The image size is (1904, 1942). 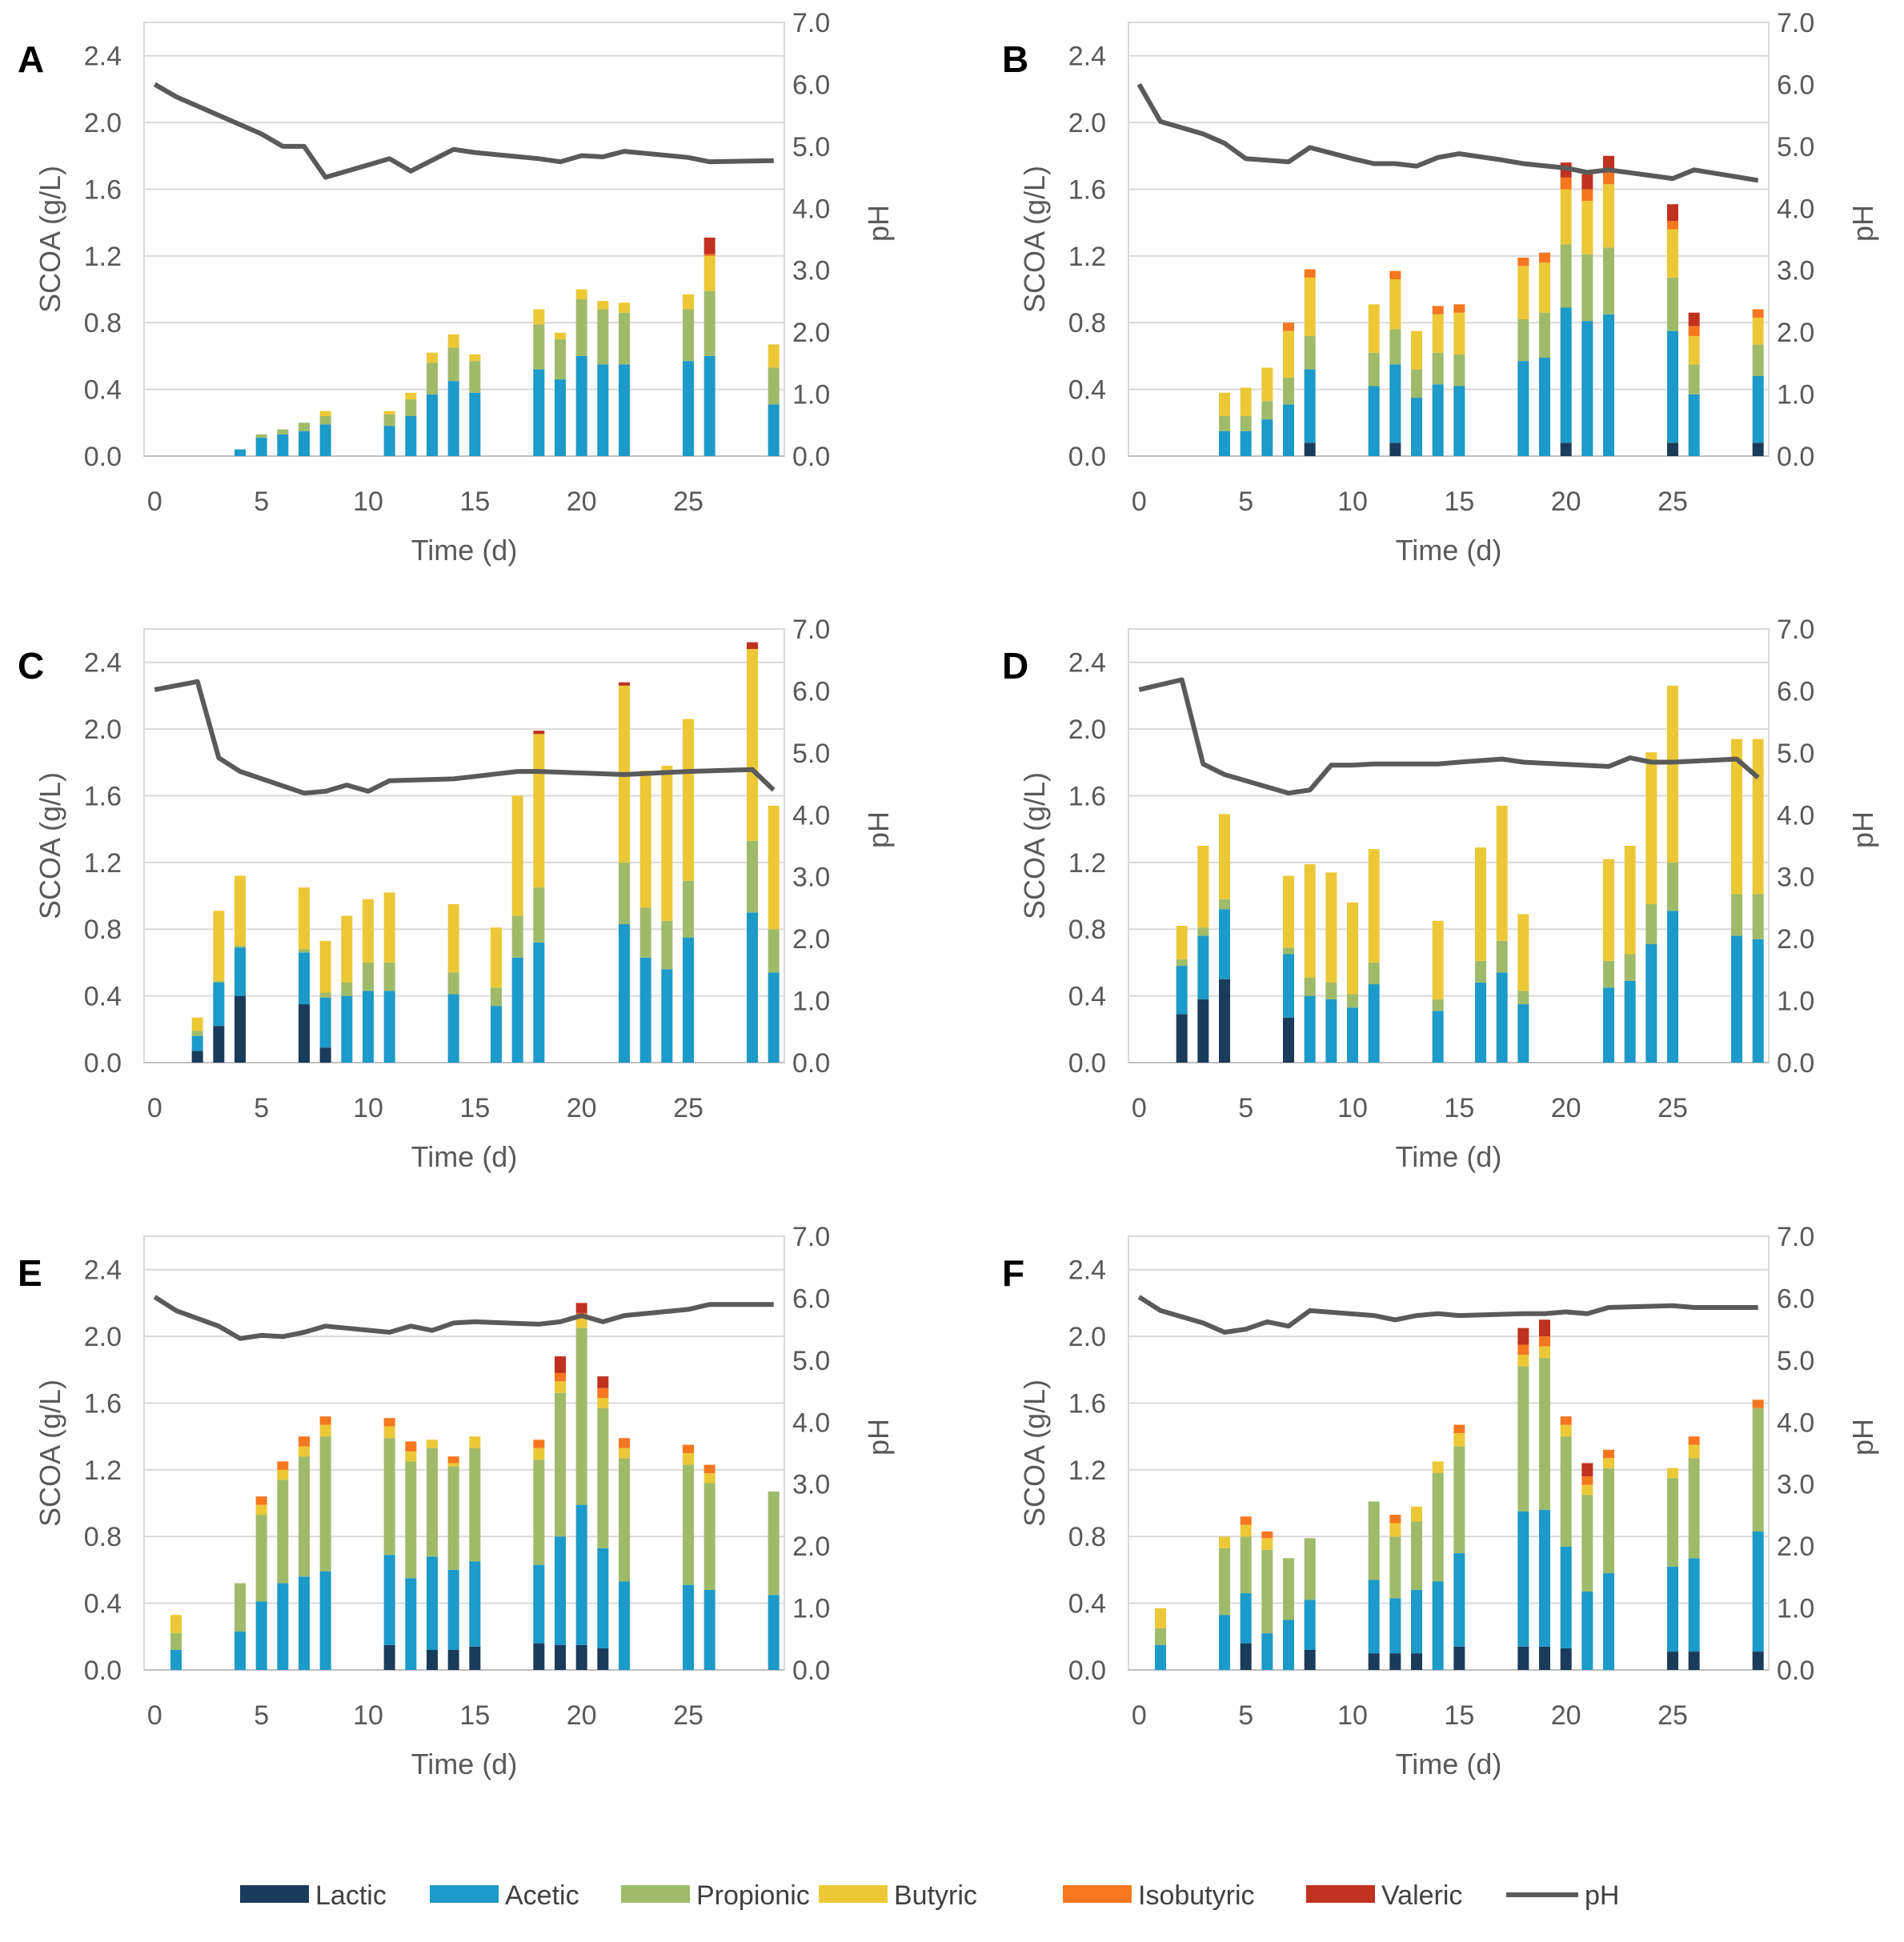 What do you see at coordinates (368, 1108) in the screenshot?
I see `x-tick-label: 10` at bounding box center [368, 1108].